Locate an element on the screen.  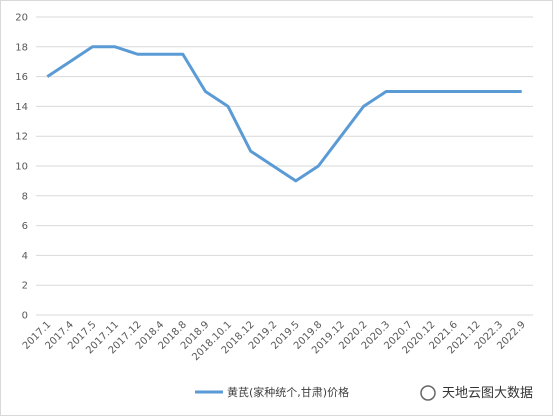
y-tick-label: 10 is located at coordinates (21, 167).